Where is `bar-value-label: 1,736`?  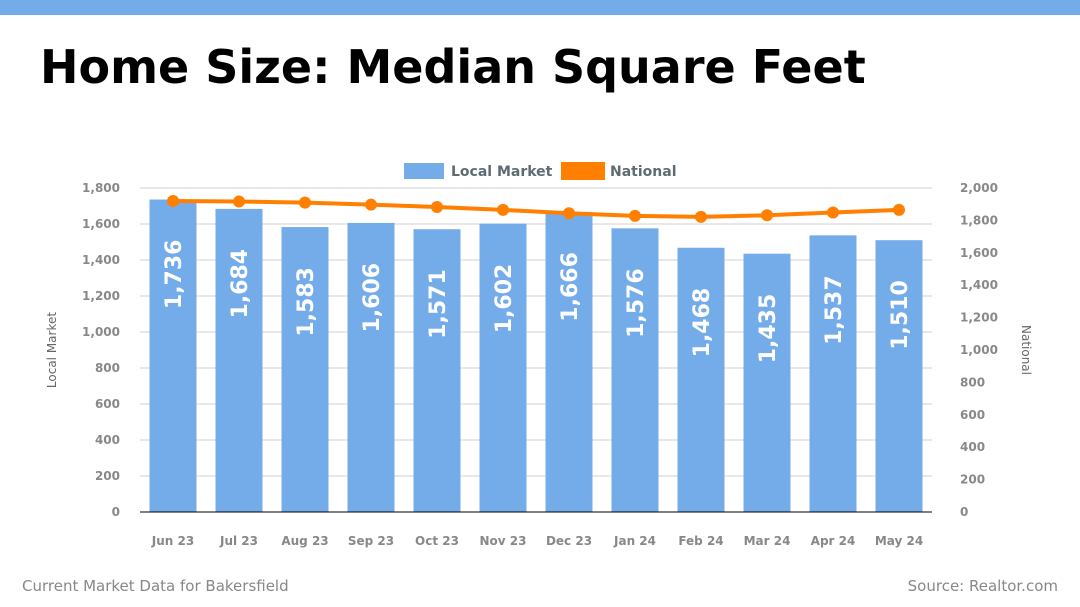
bar-value-label: 1,736 is located at coordinates (174, 275).